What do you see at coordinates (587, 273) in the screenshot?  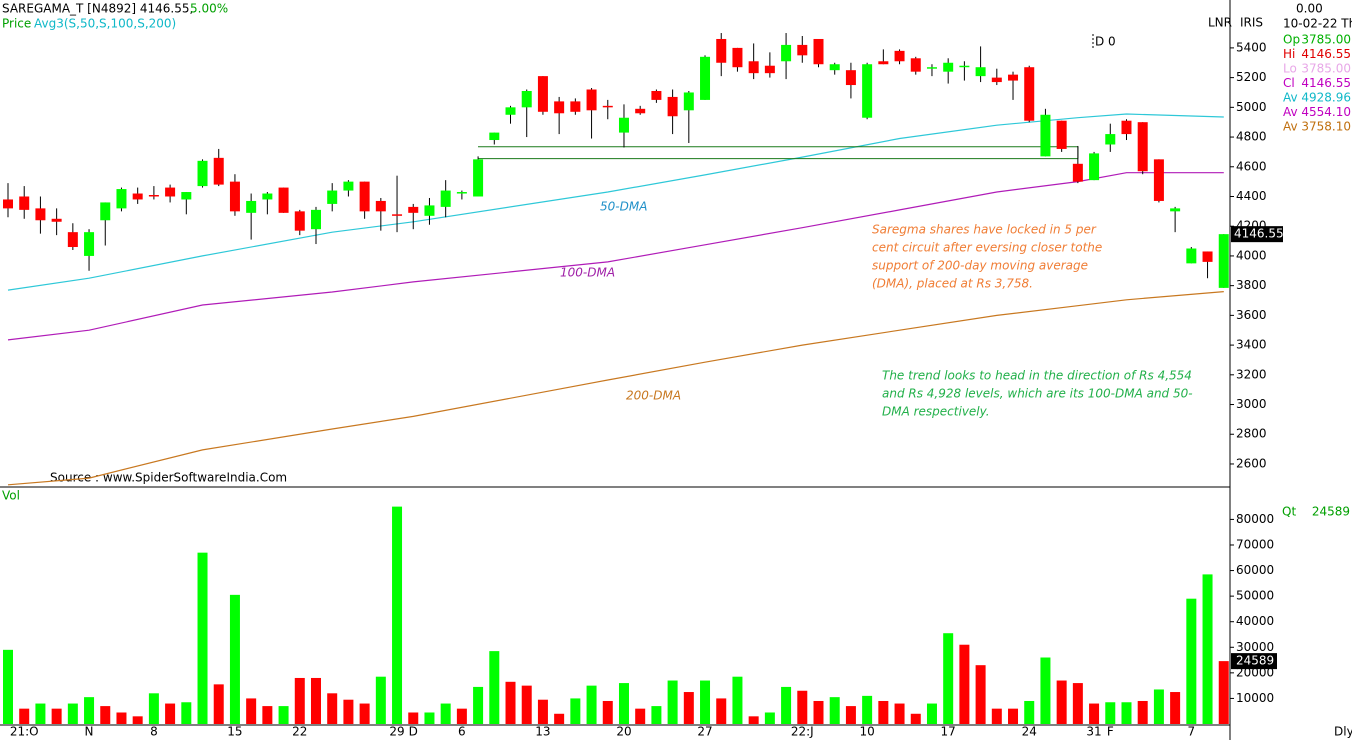 I see `ma-label: 100-DMA` at bounding box center [587, 273].